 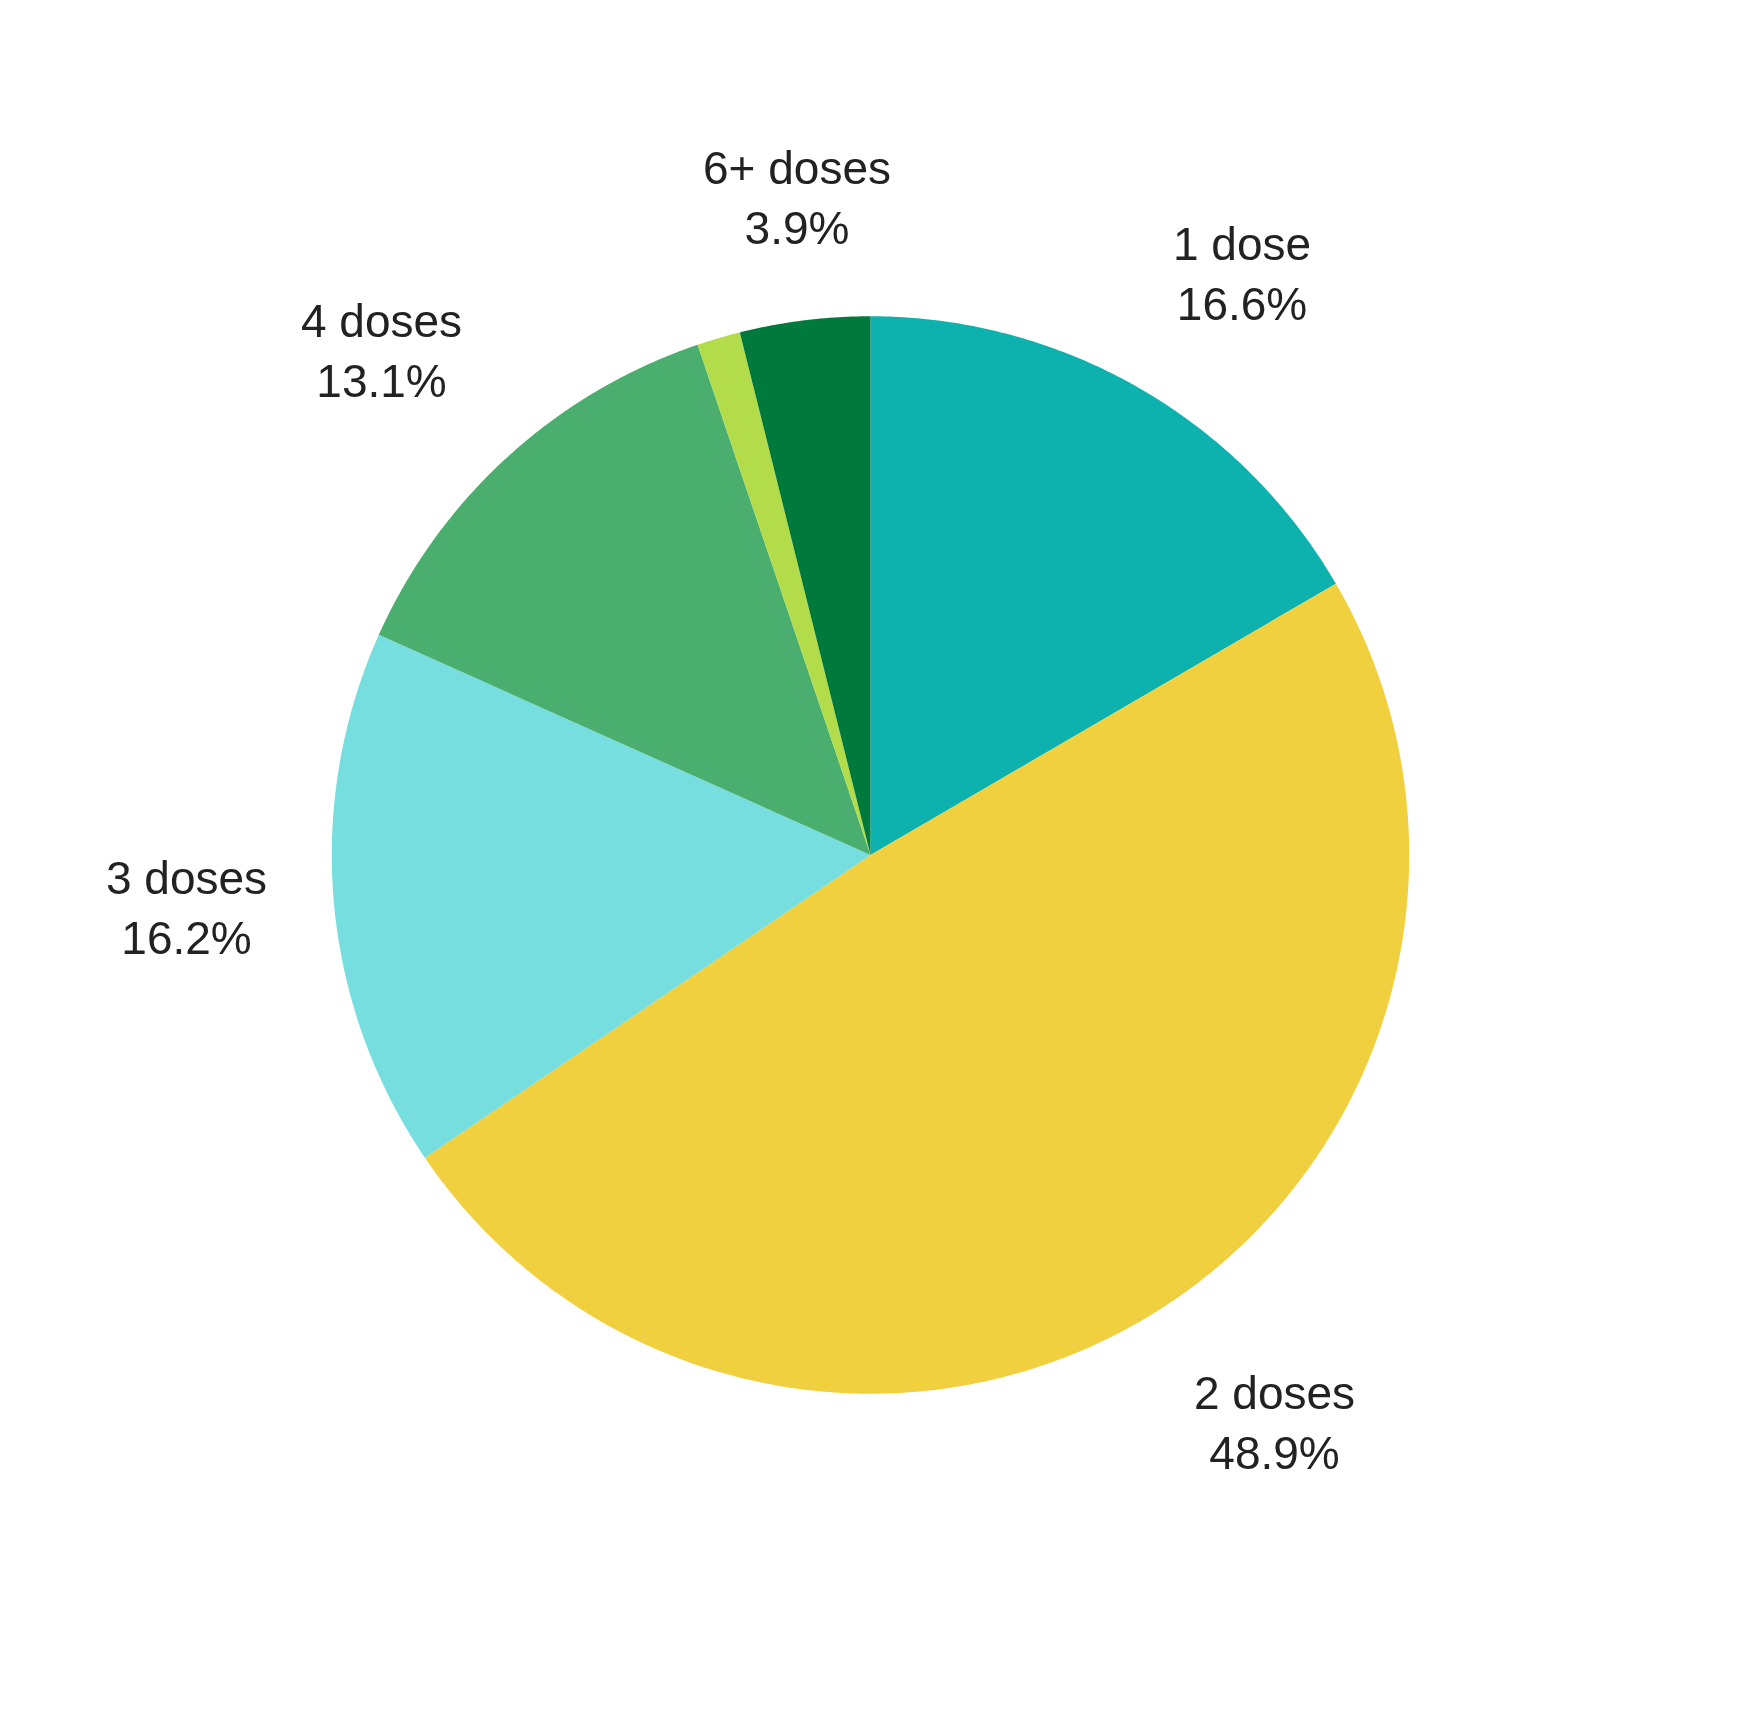 What do you see at coordinates (1275, 1393) in the screenshot?
I see `slice-label: 2 doses` at bounding box center [1275, 1393].